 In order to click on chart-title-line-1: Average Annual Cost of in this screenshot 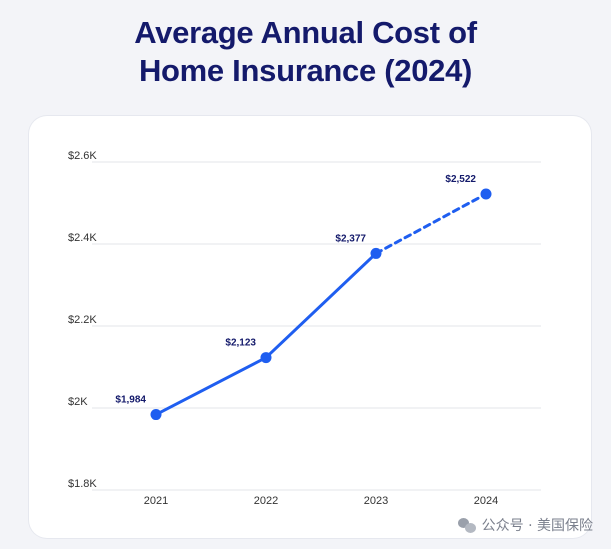, I will do `click(305, 32)`.